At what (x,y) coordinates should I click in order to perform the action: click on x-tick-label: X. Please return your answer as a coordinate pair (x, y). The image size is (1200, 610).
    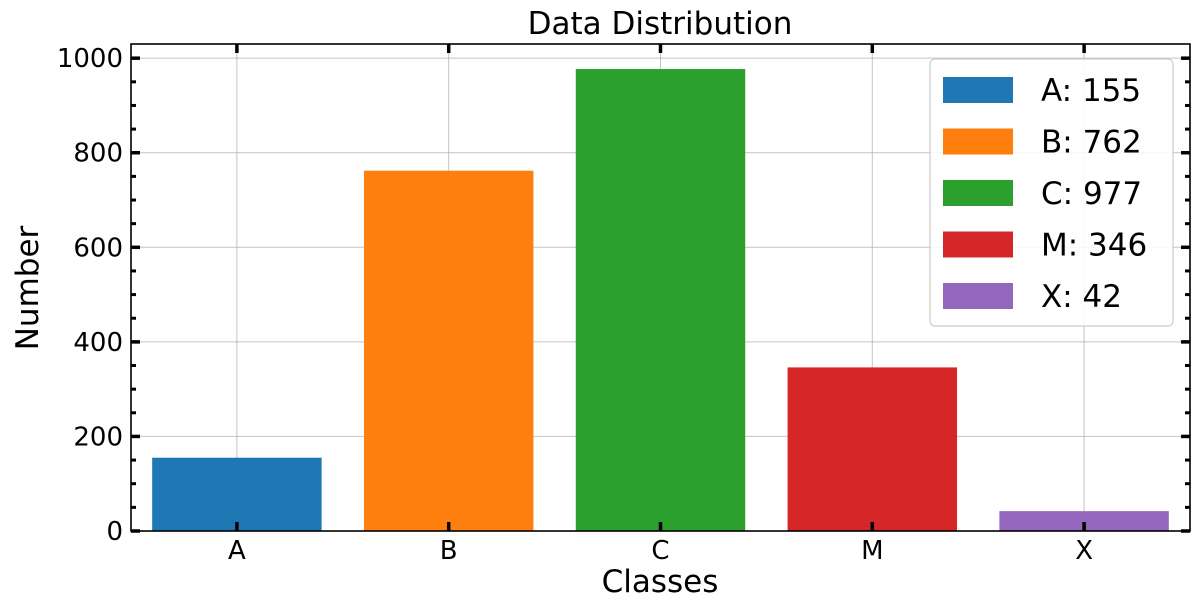
    Looking at the image, I should click on (1084, 551).